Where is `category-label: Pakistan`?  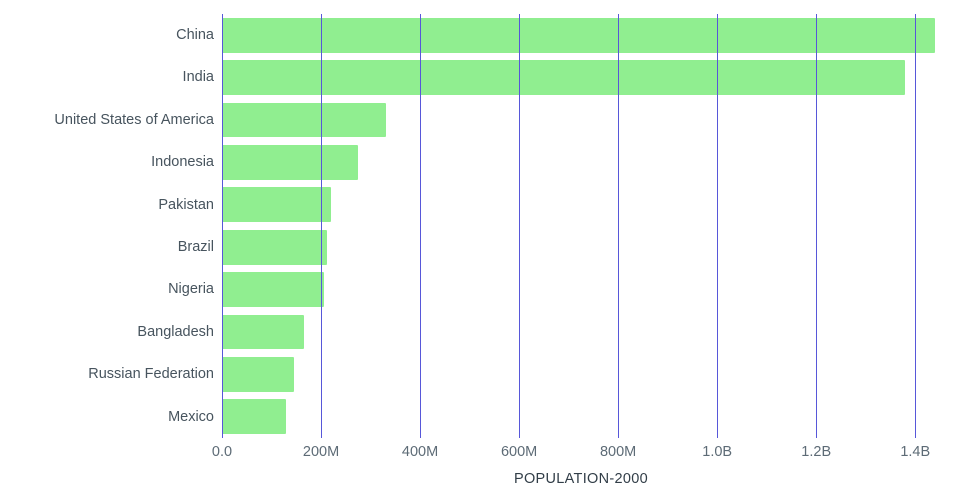 category-label: Pakistan is located at coordinates (186, 204).